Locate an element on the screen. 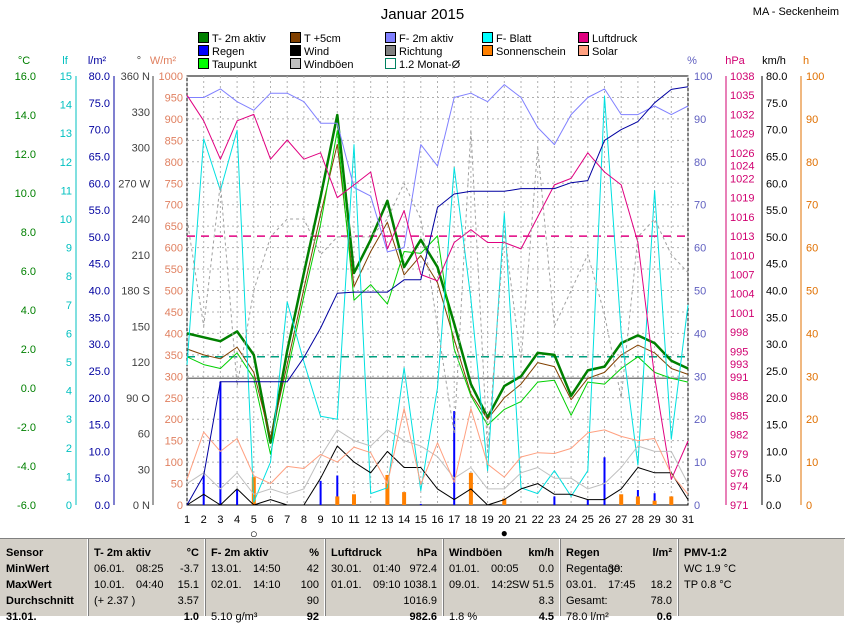 This screenshot has height=623, width=845. y-tick-label-rain: 20.0 is located at coordinates (99, 399).